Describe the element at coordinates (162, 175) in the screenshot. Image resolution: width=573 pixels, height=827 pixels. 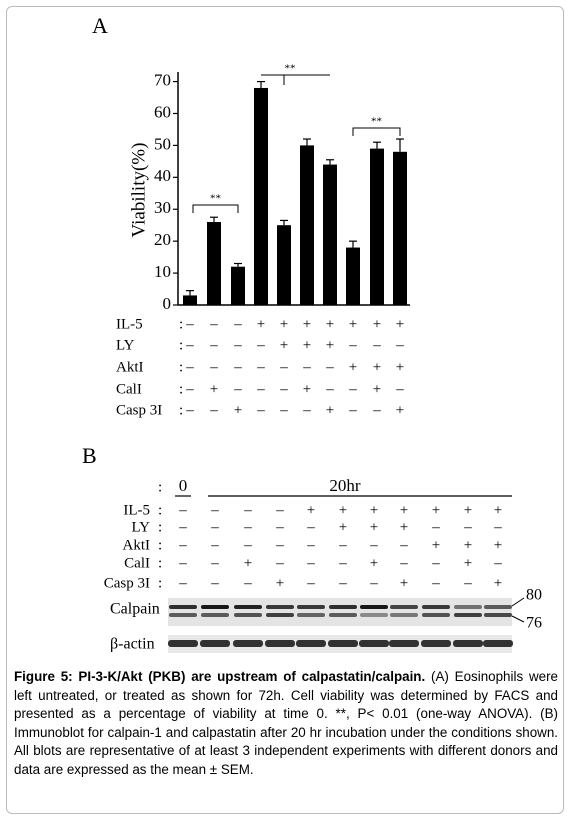
I see `y-tick-label: 40` at that location.